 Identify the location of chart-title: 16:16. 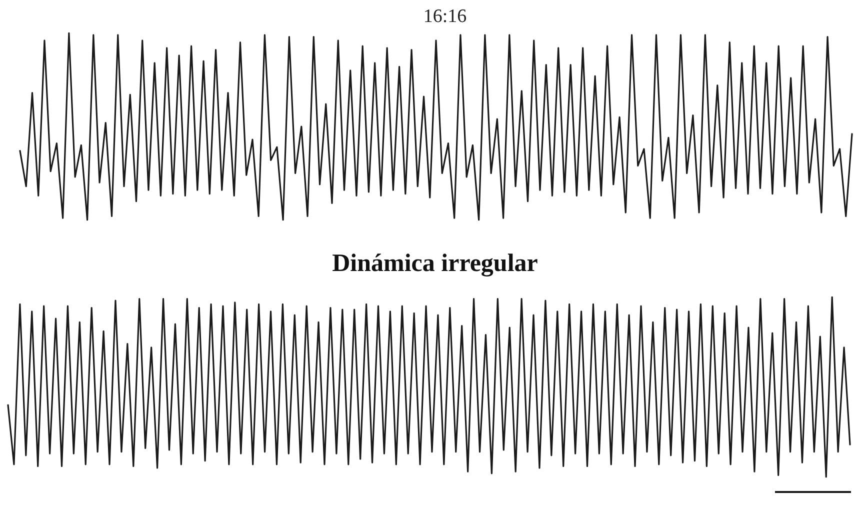
(445, 16).